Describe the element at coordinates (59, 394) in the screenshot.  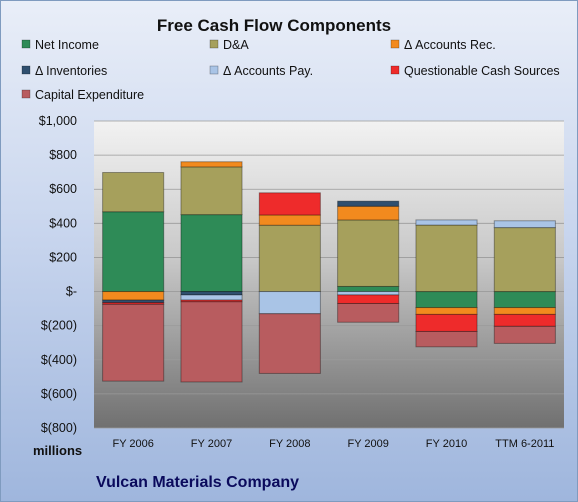
I see `y-tick-label: $(600)` at that location.